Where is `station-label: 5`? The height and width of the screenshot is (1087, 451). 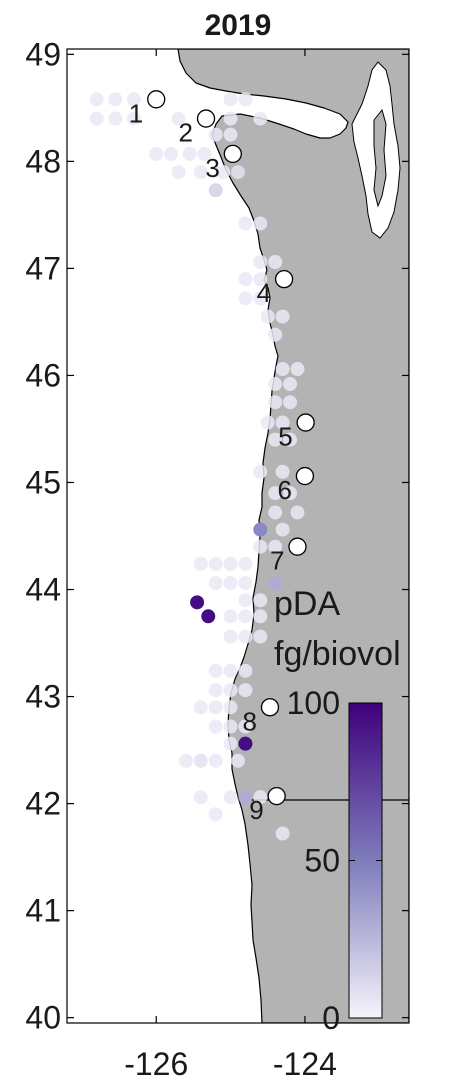 station-label: 5 is located at coordinates (285, 437).